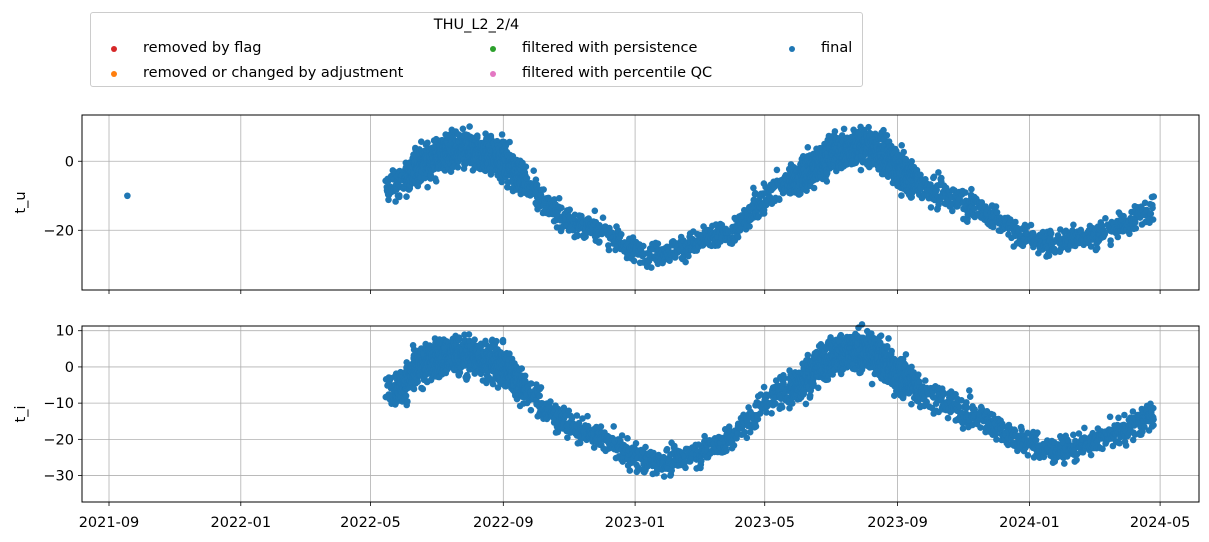 The image size is (1209, 542). What do you see at coordinates (21, 414) in the screenshot?
I see `y-axis-label: t_i` at bounding box center [21, 414].